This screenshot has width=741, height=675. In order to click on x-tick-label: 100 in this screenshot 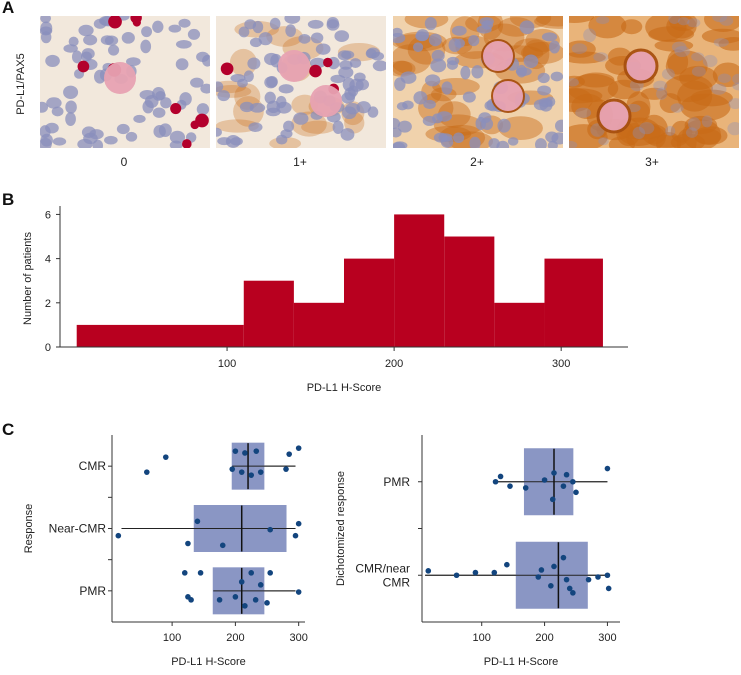, I will do `click(172, 638)`.